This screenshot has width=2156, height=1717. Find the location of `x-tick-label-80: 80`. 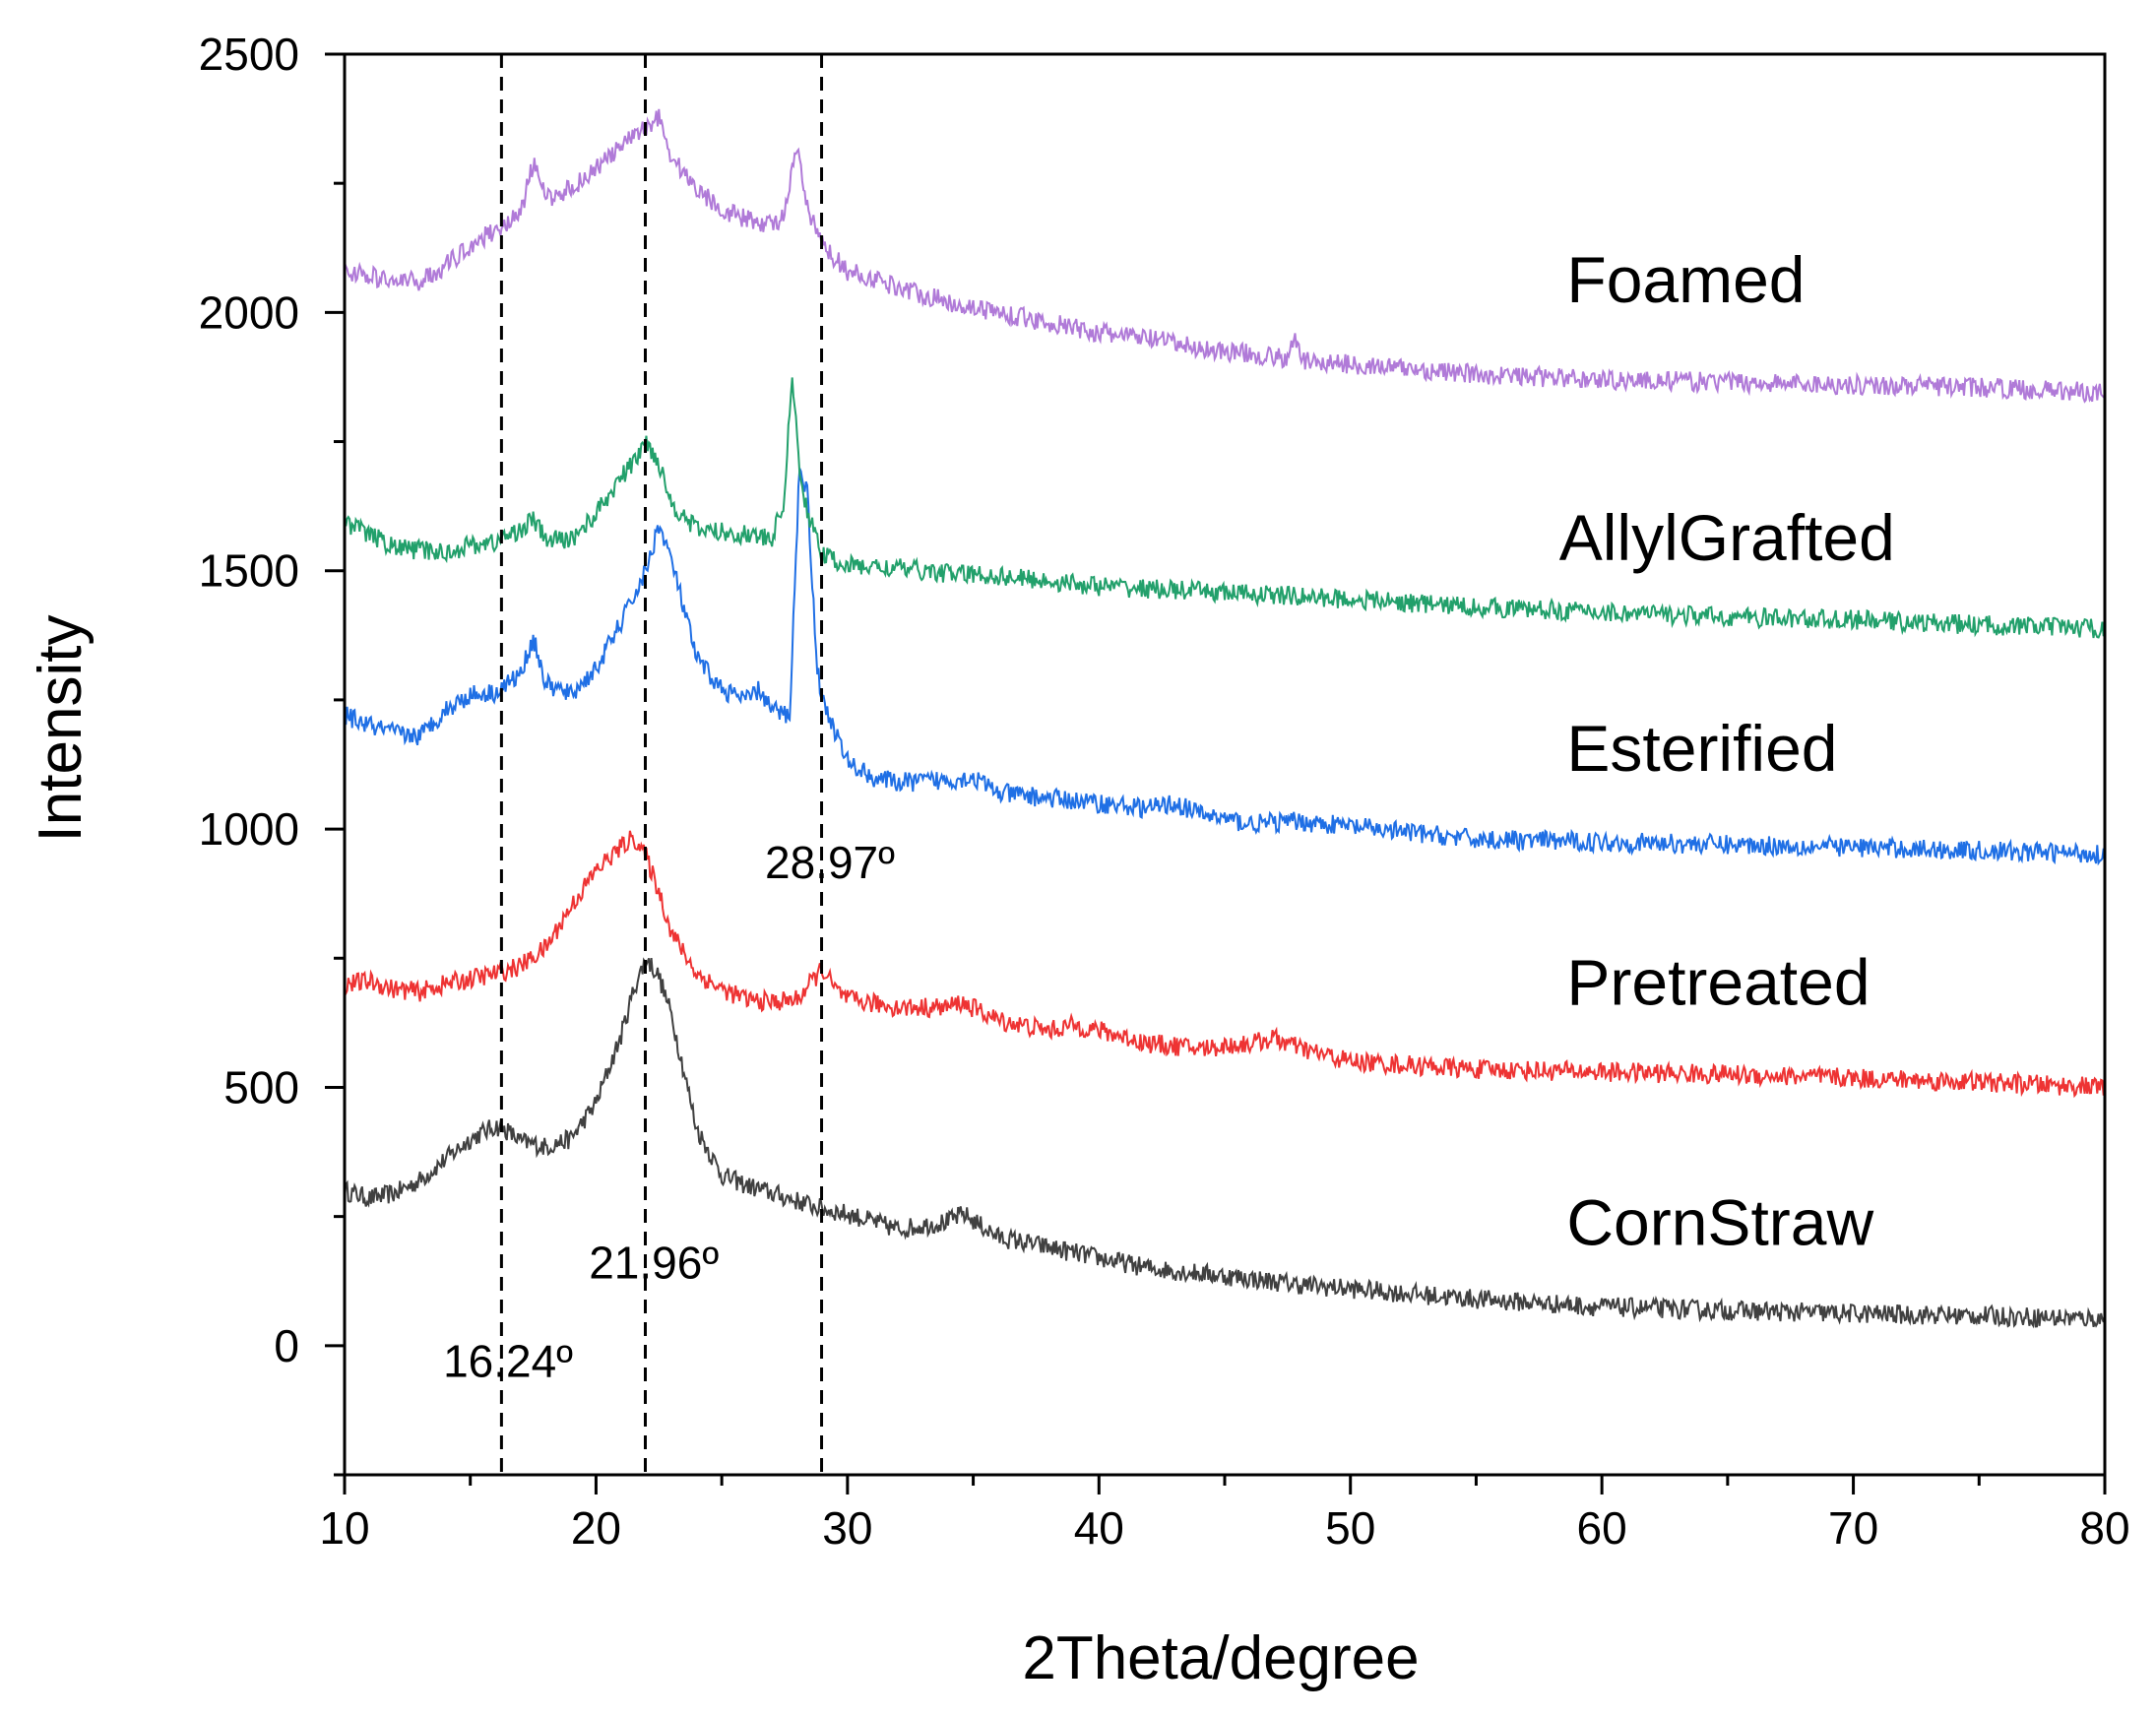

x-tick-label-80: 80 is located at coordinates (2104, 1528).